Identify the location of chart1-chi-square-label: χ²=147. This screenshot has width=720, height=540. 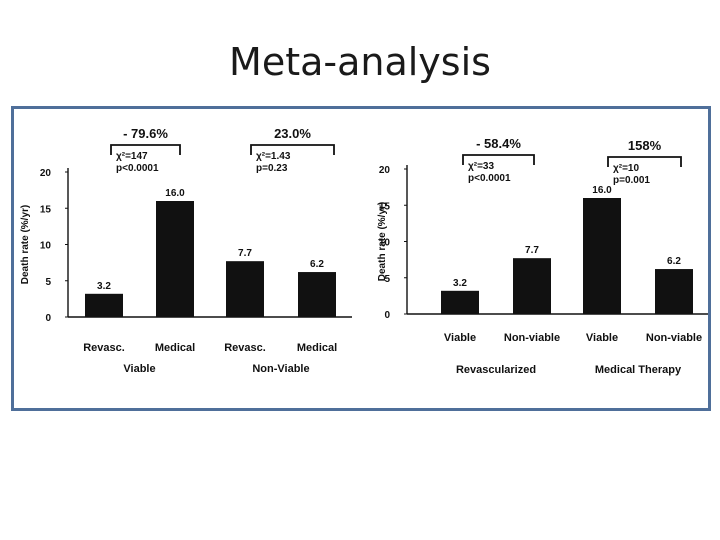
(132, 156).